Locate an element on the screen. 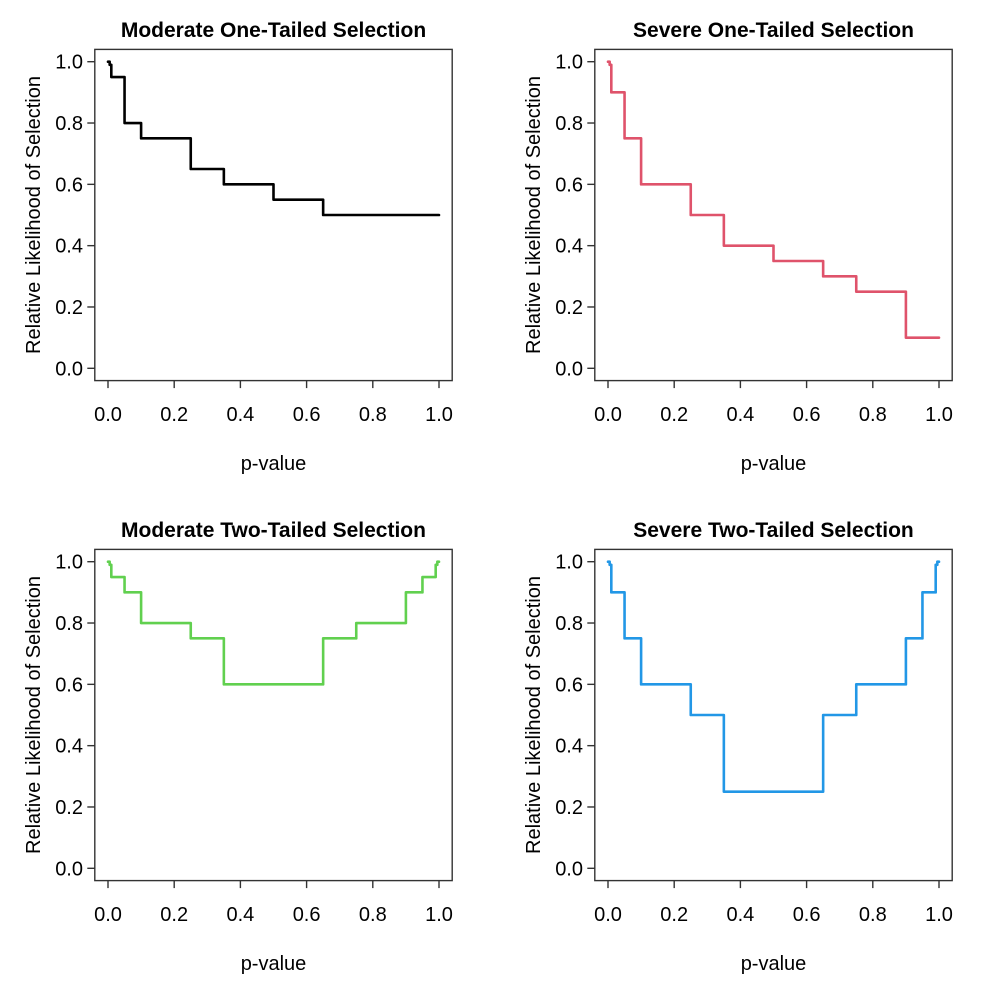 This screenshot has height=1000, width=1000. panel-title: Severe One-Tailed Selection is located at coordinates (773, 30).